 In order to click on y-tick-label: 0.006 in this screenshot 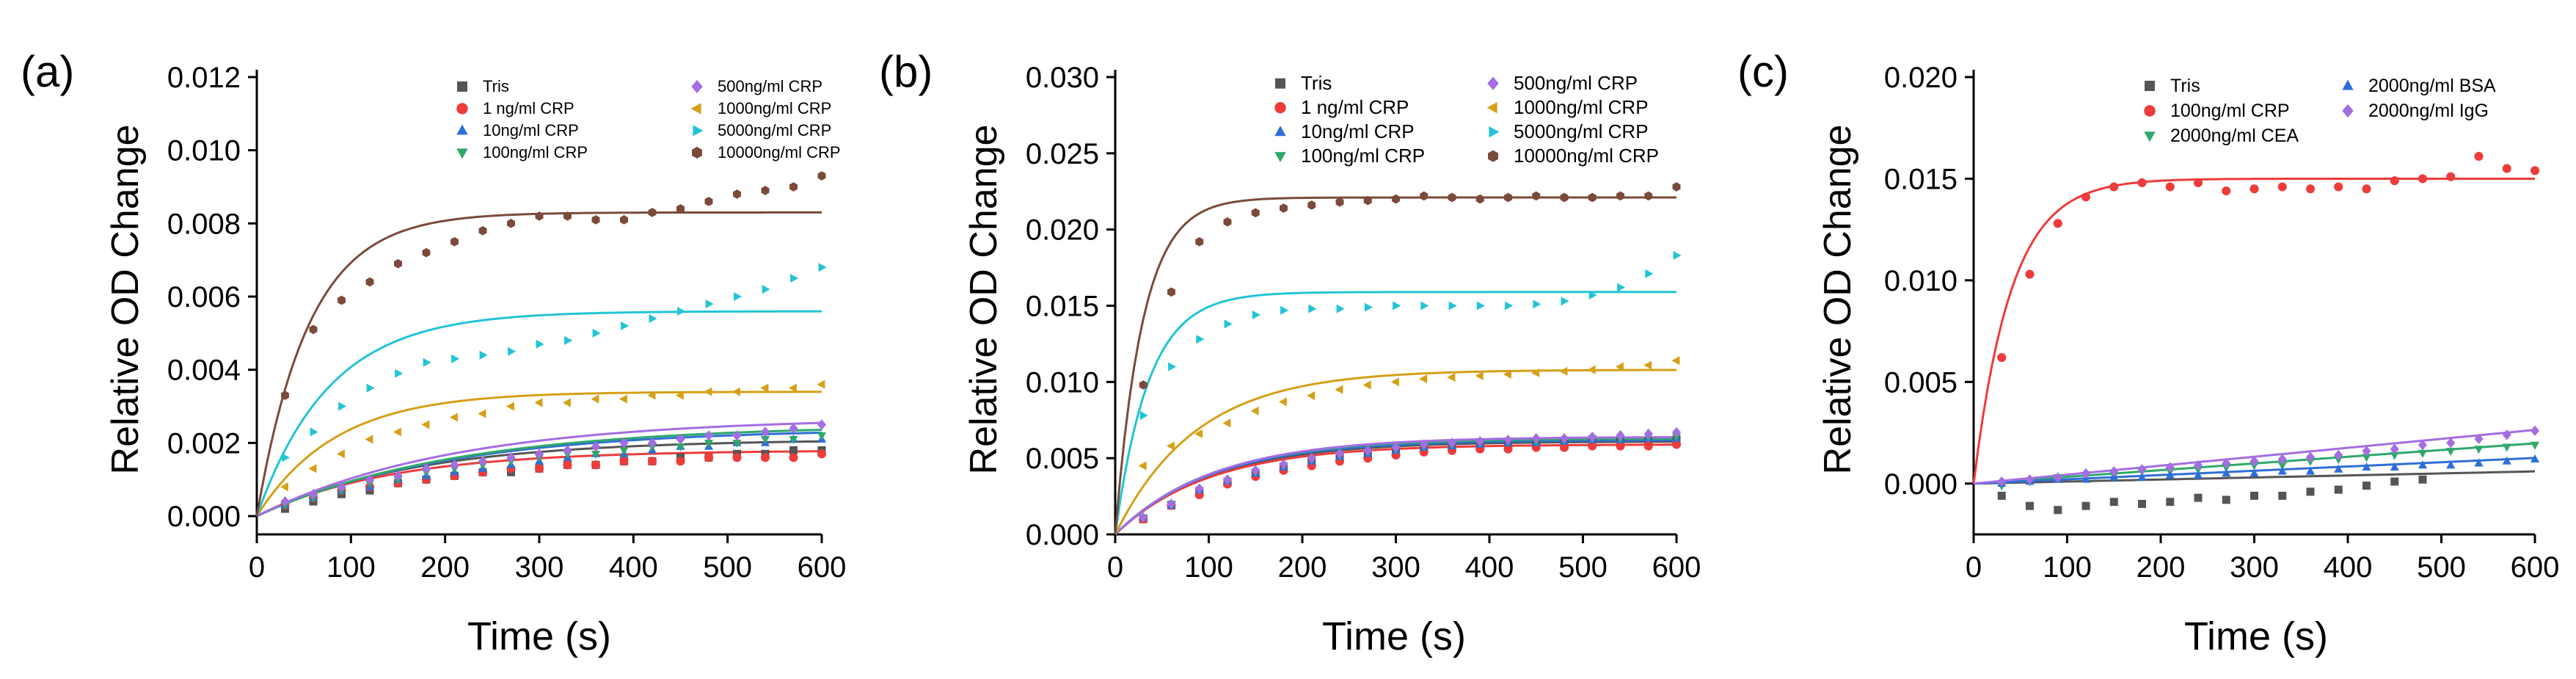, I will do `click(204, 297)`.